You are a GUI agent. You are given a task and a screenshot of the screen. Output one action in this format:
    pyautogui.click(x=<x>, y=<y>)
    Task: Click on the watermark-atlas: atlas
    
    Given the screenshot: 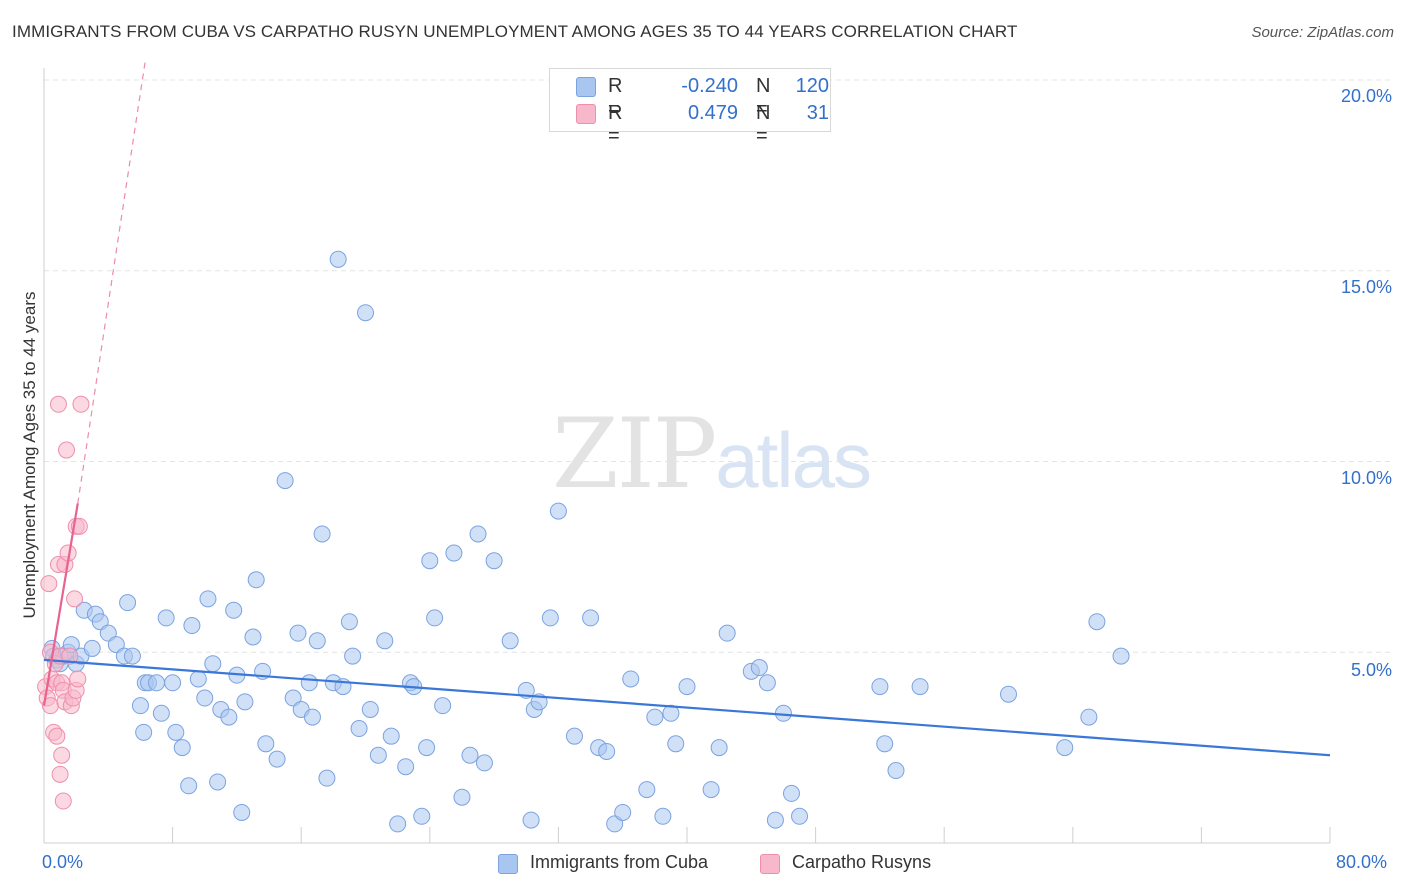 What is the action you would take?
    pyautogui.click(x=793, y=460)
    